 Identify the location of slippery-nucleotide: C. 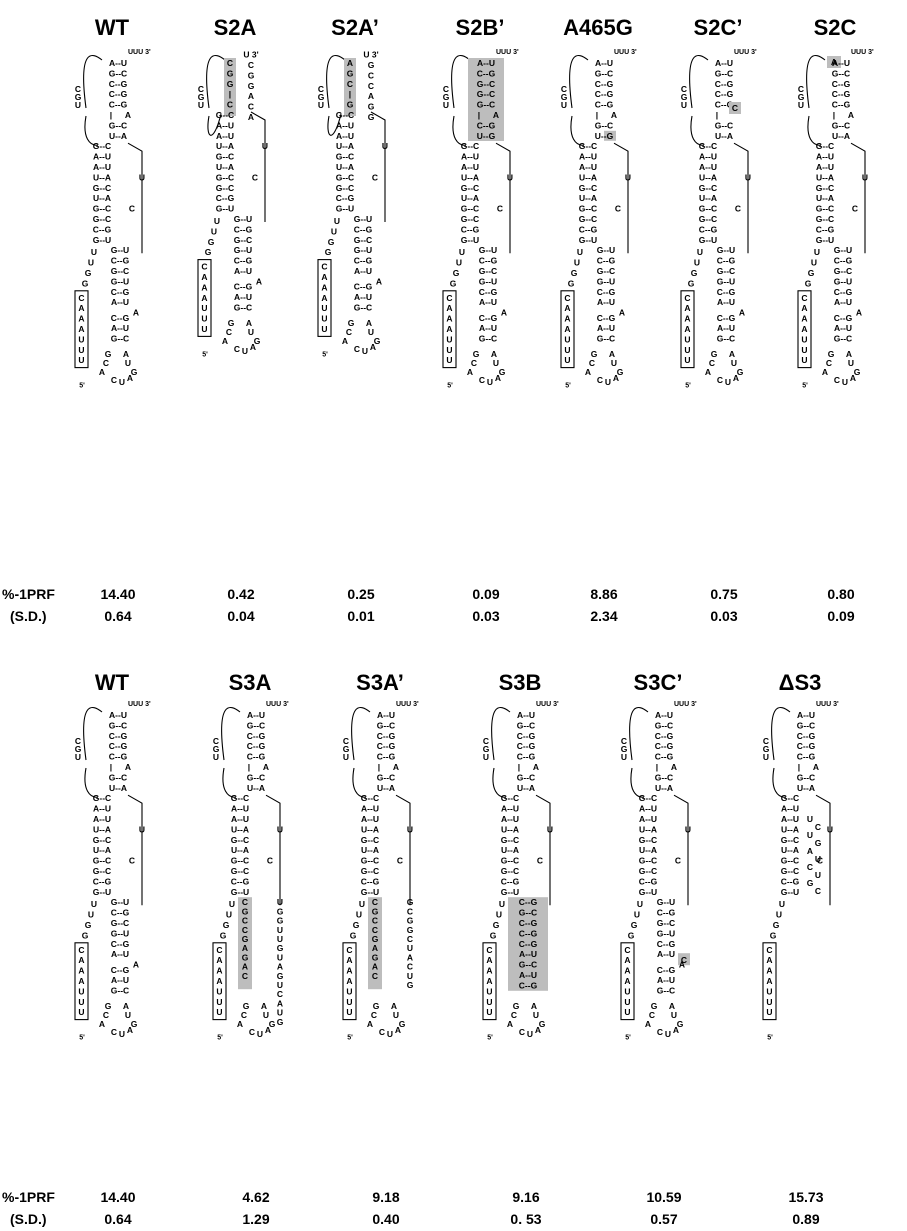
(81, 298).